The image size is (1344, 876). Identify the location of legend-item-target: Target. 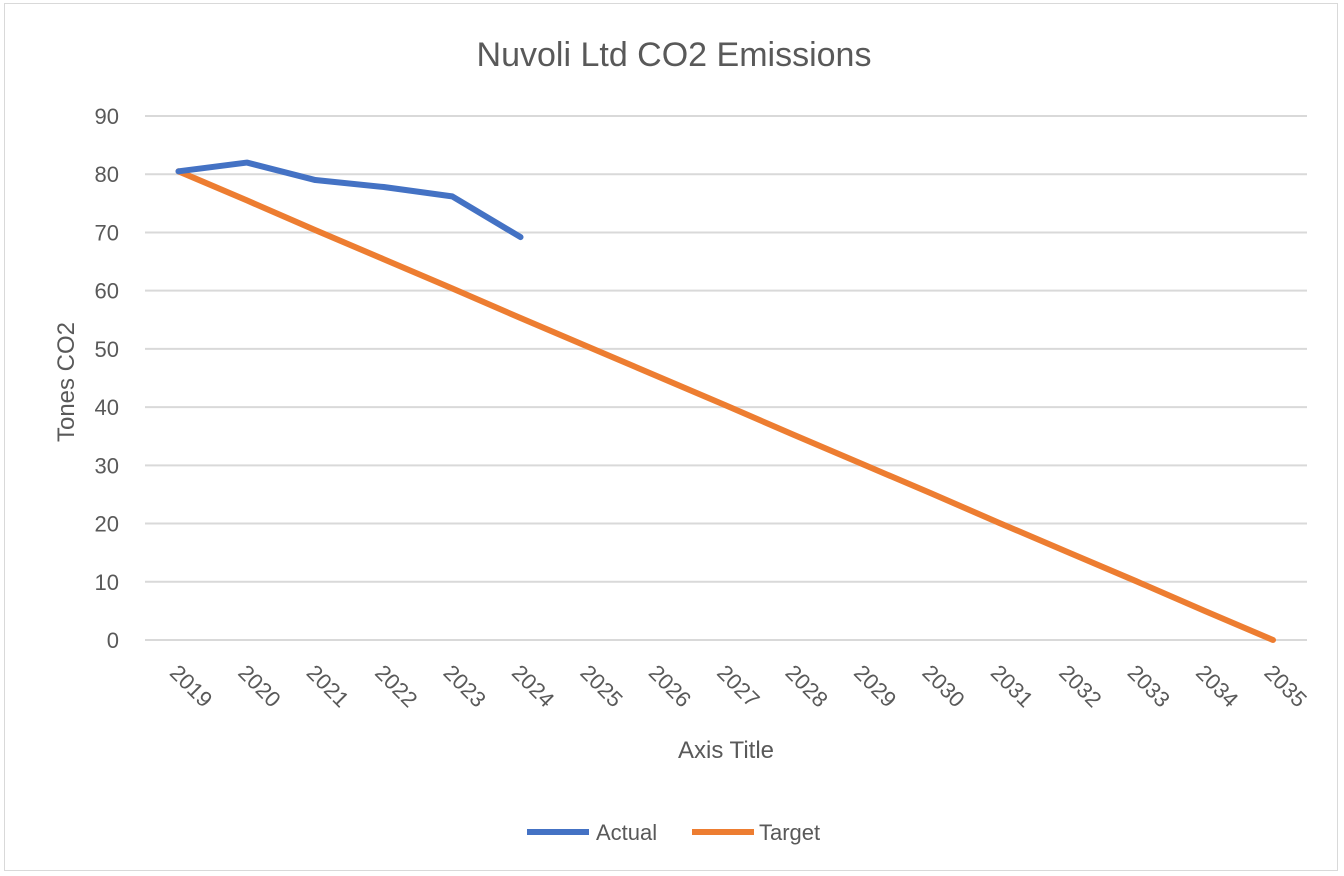
(756, 832).